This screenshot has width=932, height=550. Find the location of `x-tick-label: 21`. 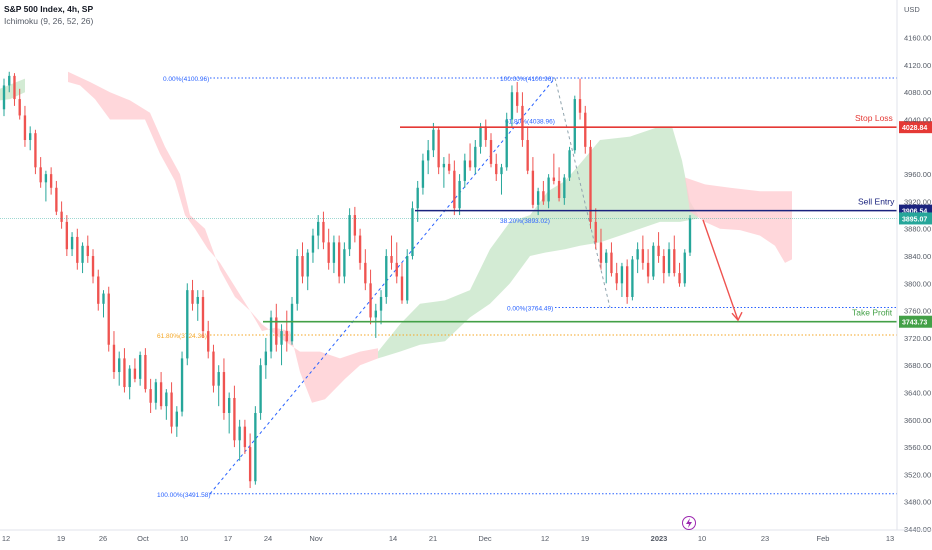

x-tick-label: 21 is located at coordinates (433, 538).